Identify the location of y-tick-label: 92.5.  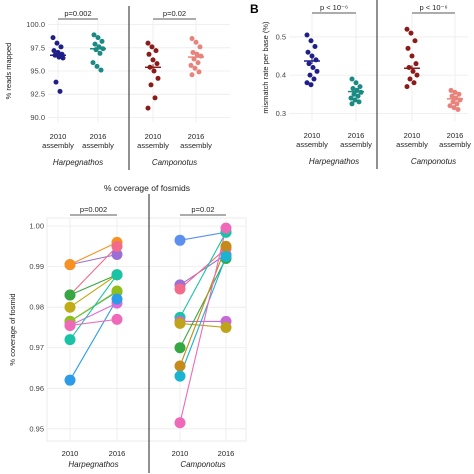
(37, 94).